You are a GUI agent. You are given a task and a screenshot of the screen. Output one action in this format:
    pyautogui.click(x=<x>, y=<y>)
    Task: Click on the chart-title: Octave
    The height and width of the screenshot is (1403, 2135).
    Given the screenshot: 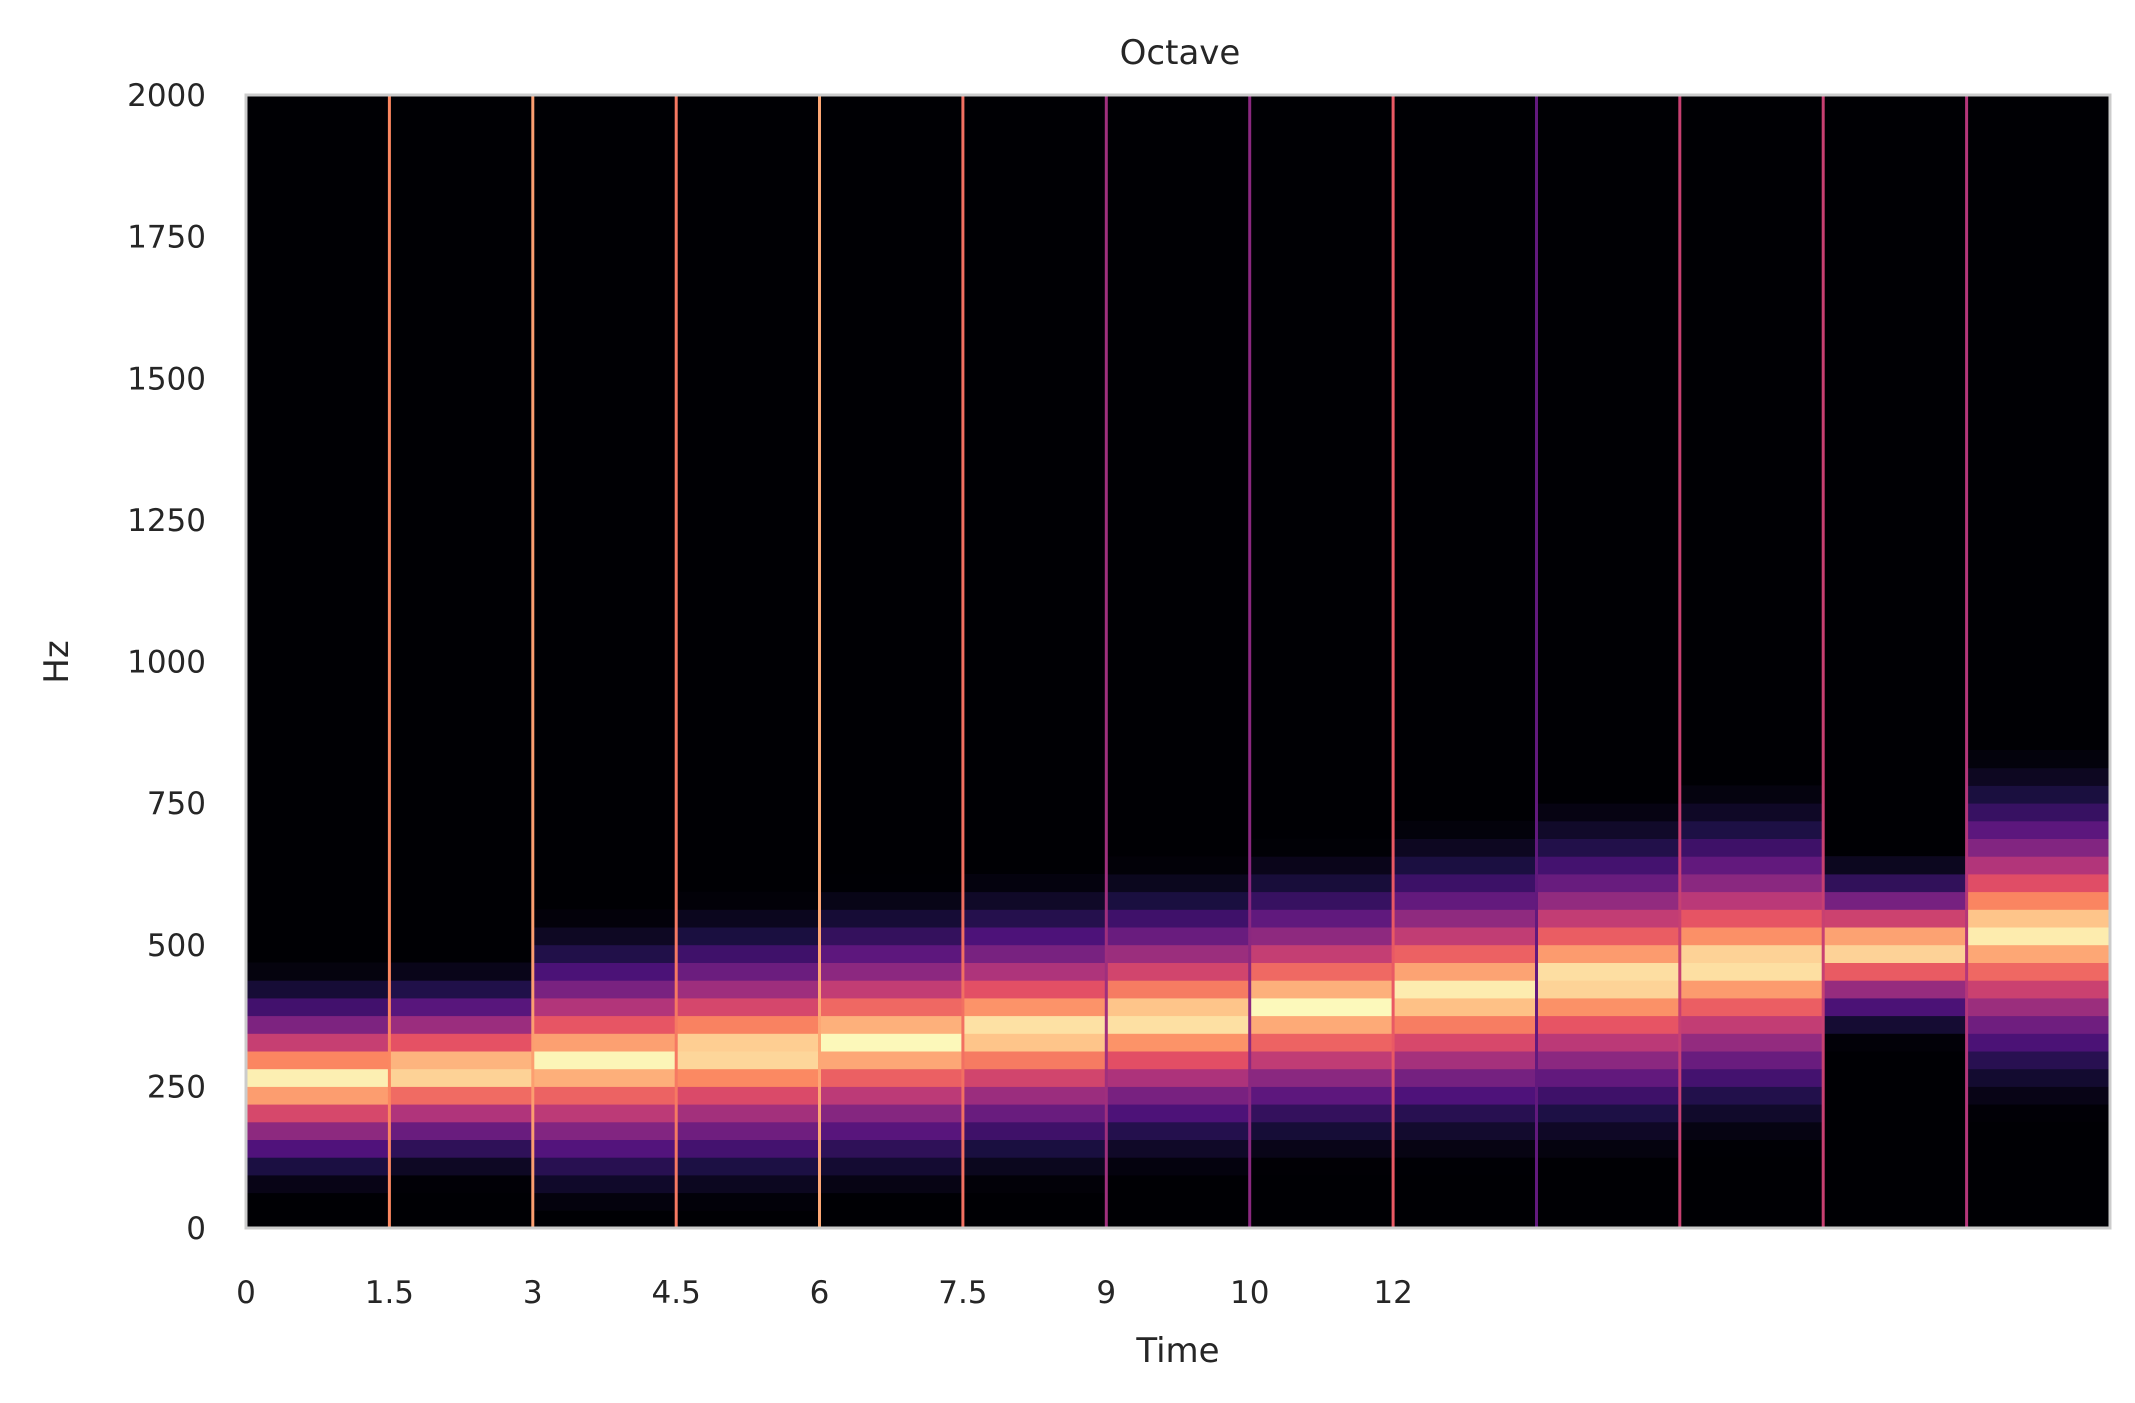 What is the action you would take?
    pyautogui.click(x=1180, y=53)
    